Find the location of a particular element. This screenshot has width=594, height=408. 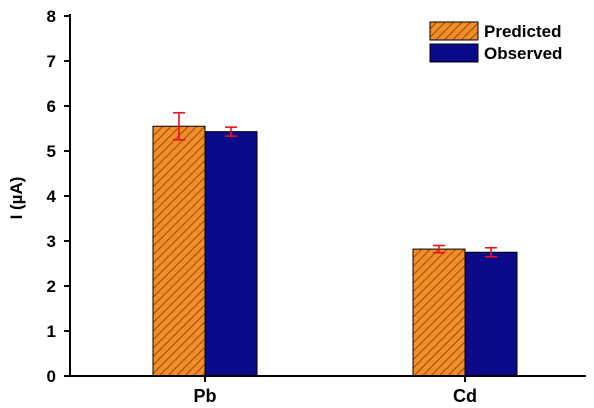

bar-predicted-cd is located at coordinates (439, 312).